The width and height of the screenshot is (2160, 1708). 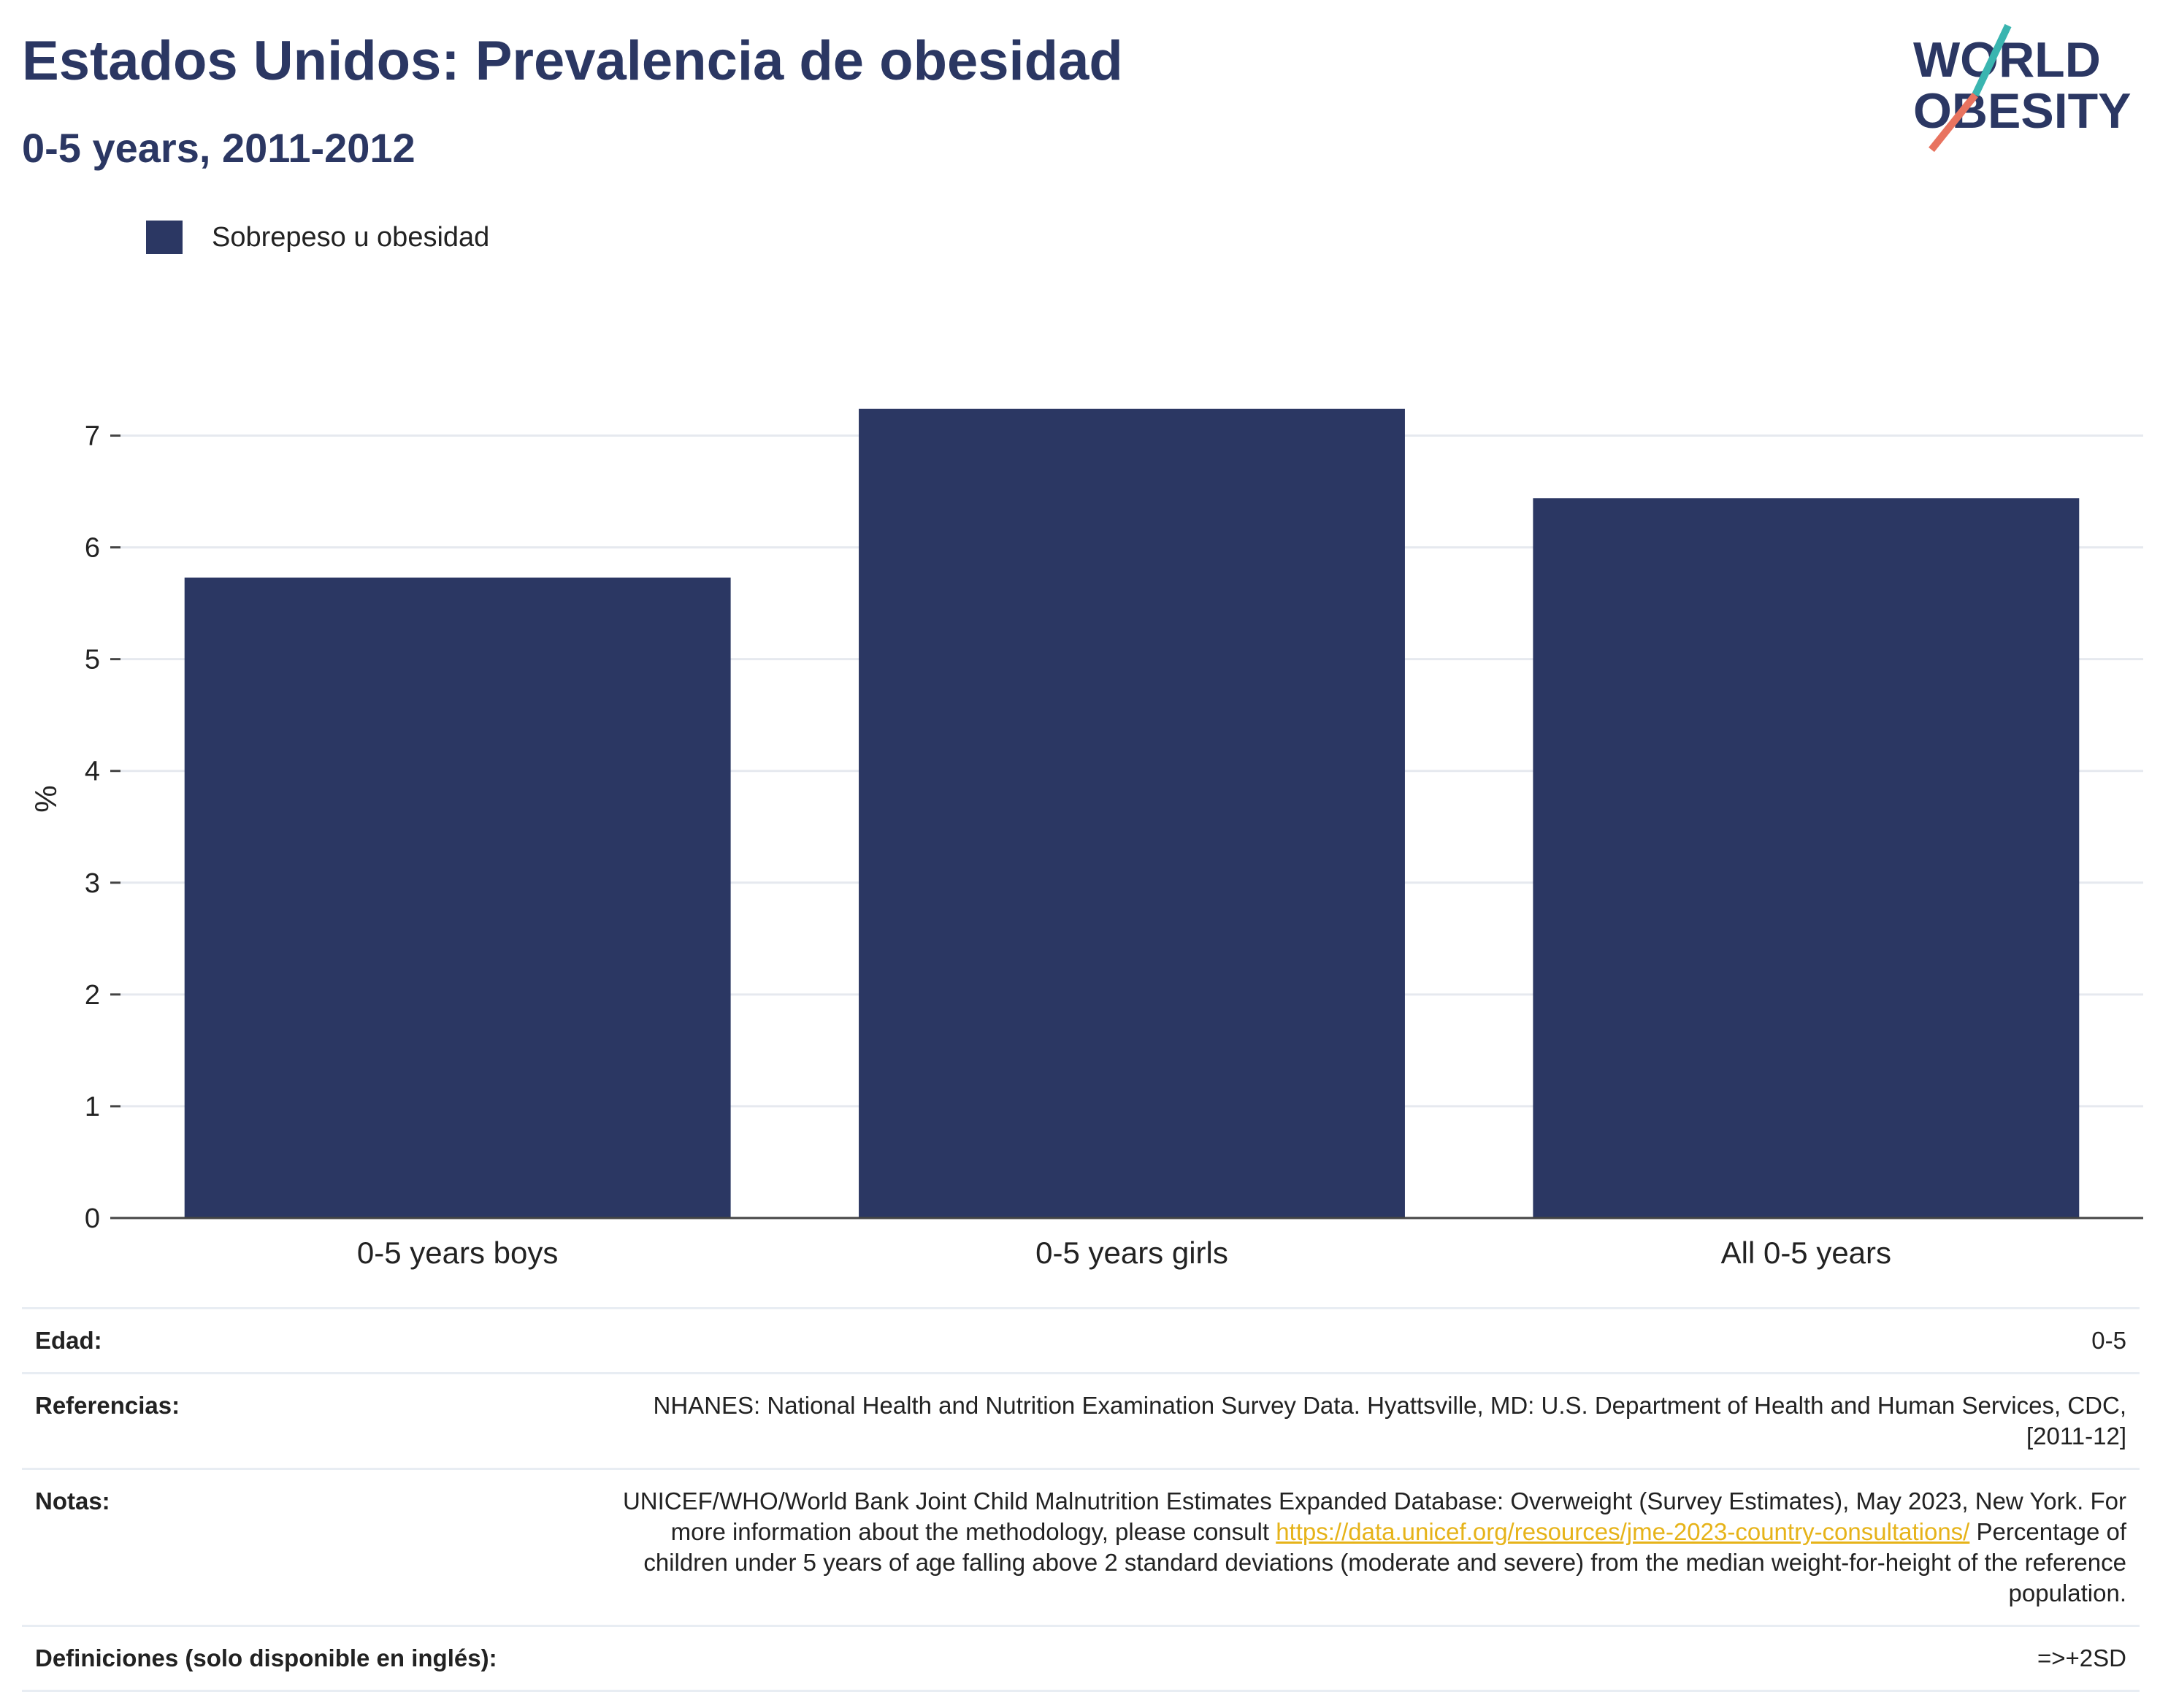 I want to click on y-tick-label: 2, so click(x=92, y=995).